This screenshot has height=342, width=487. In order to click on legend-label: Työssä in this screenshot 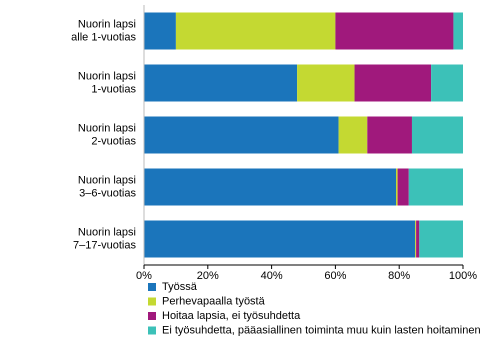, I will do `click(180, 287)`.